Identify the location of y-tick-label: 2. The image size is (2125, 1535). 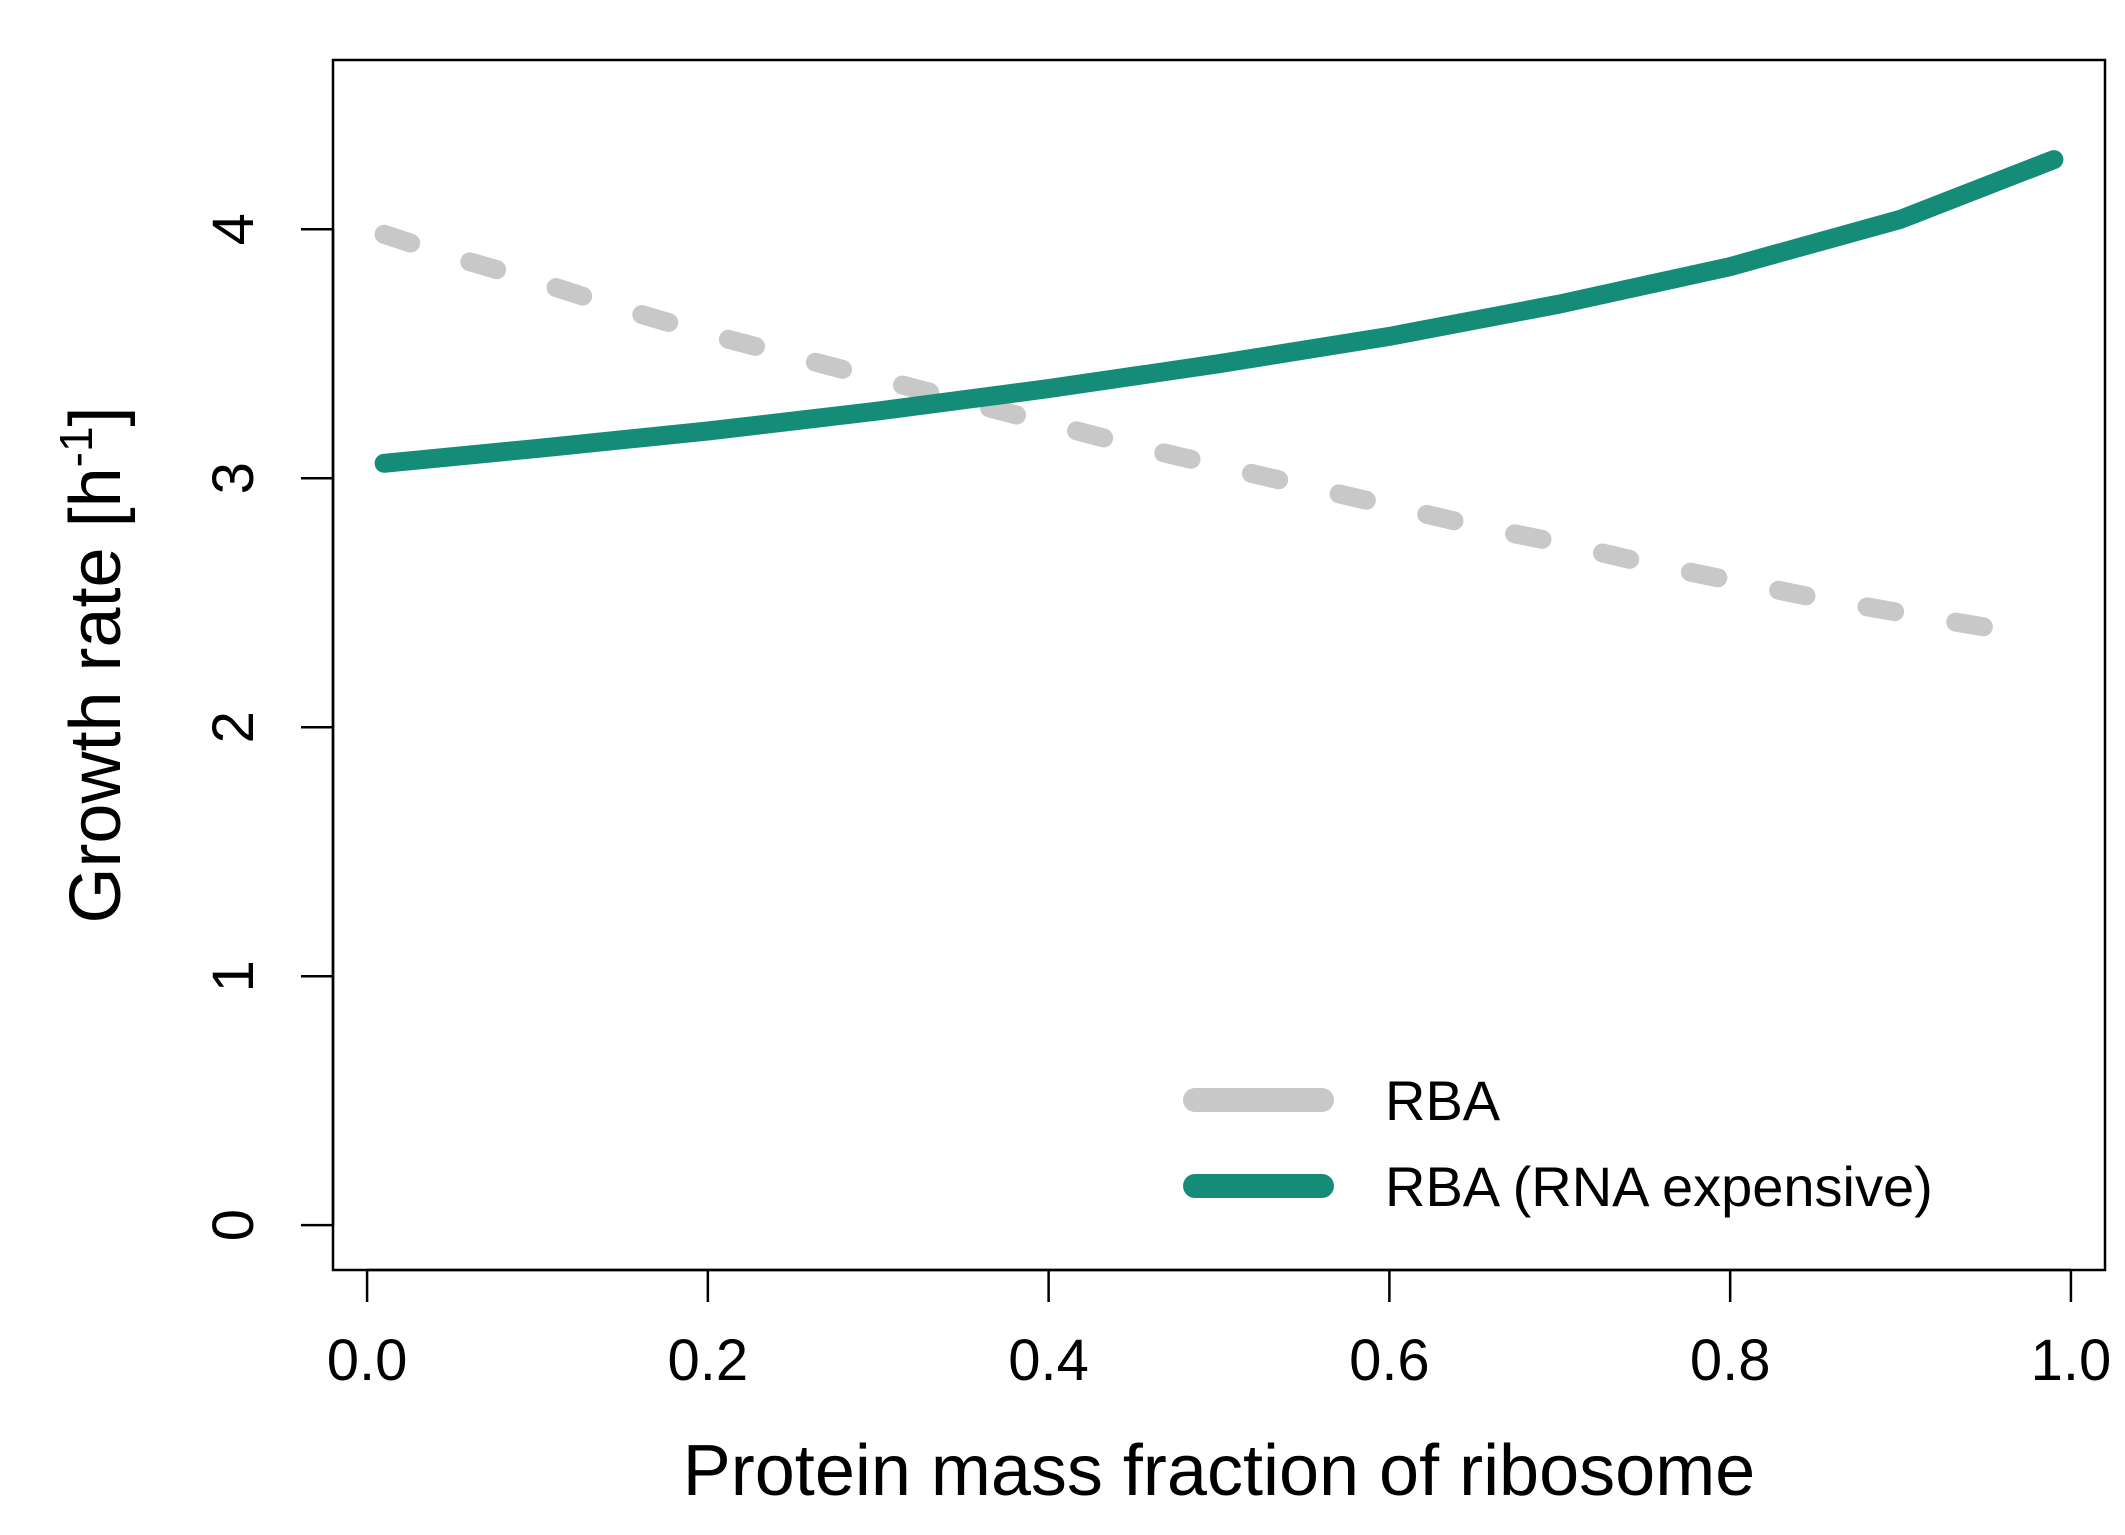
(233, 727).